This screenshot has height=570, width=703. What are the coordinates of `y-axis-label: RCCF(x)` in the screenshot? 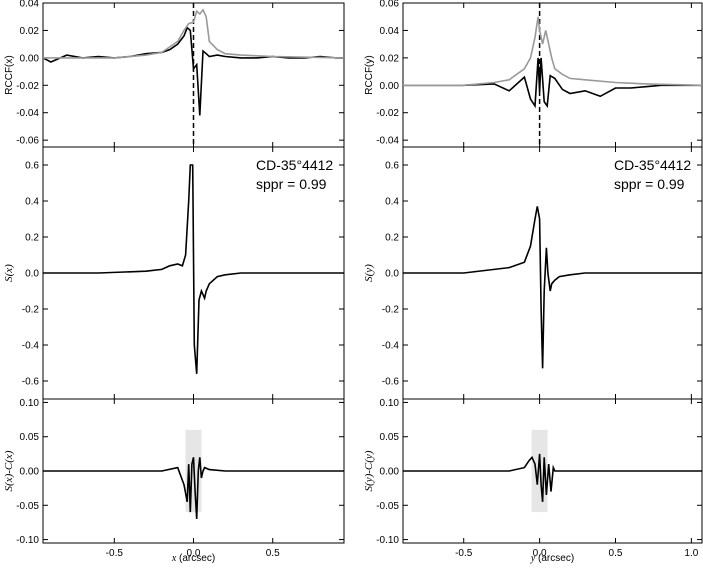 It's located at (9, 74).